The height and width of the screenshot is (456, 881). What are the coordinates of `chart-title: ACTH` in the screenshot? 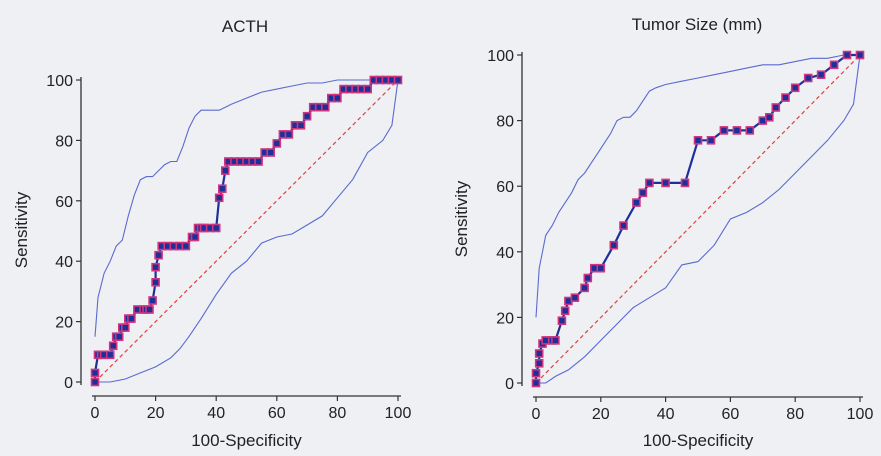 It's located at (245, 26).